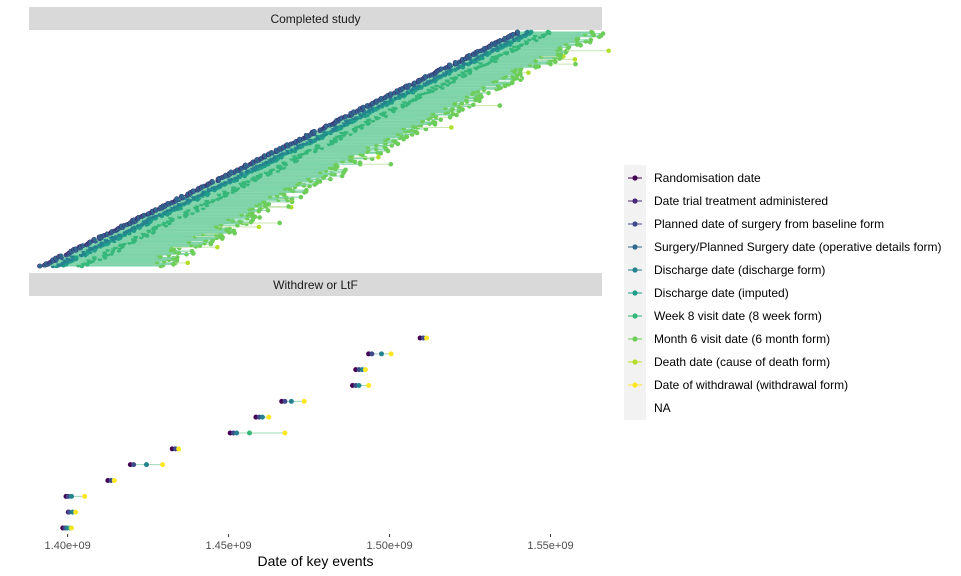 The height and width of the screenshot is (576, 961). I want to click on x-tick-label: 1.50e+09, so click(389, 546).